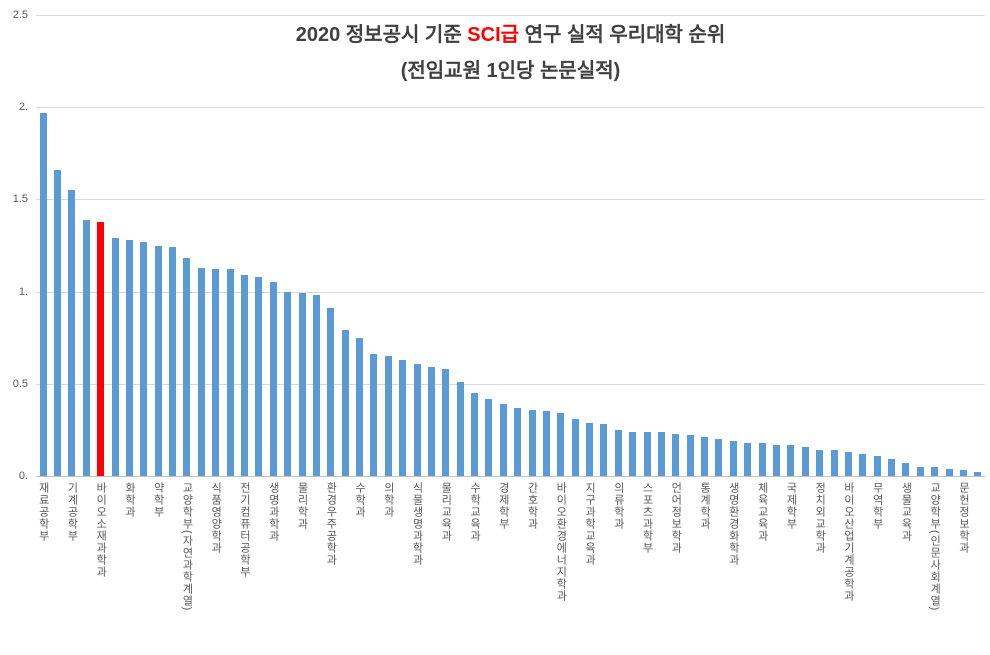 This screenshot has height=655, width=990. What do you see at coordinates (819, 518) in the screenshot?
I see `x-category-label: 정치외교학과` at bounding box center [819, 518].